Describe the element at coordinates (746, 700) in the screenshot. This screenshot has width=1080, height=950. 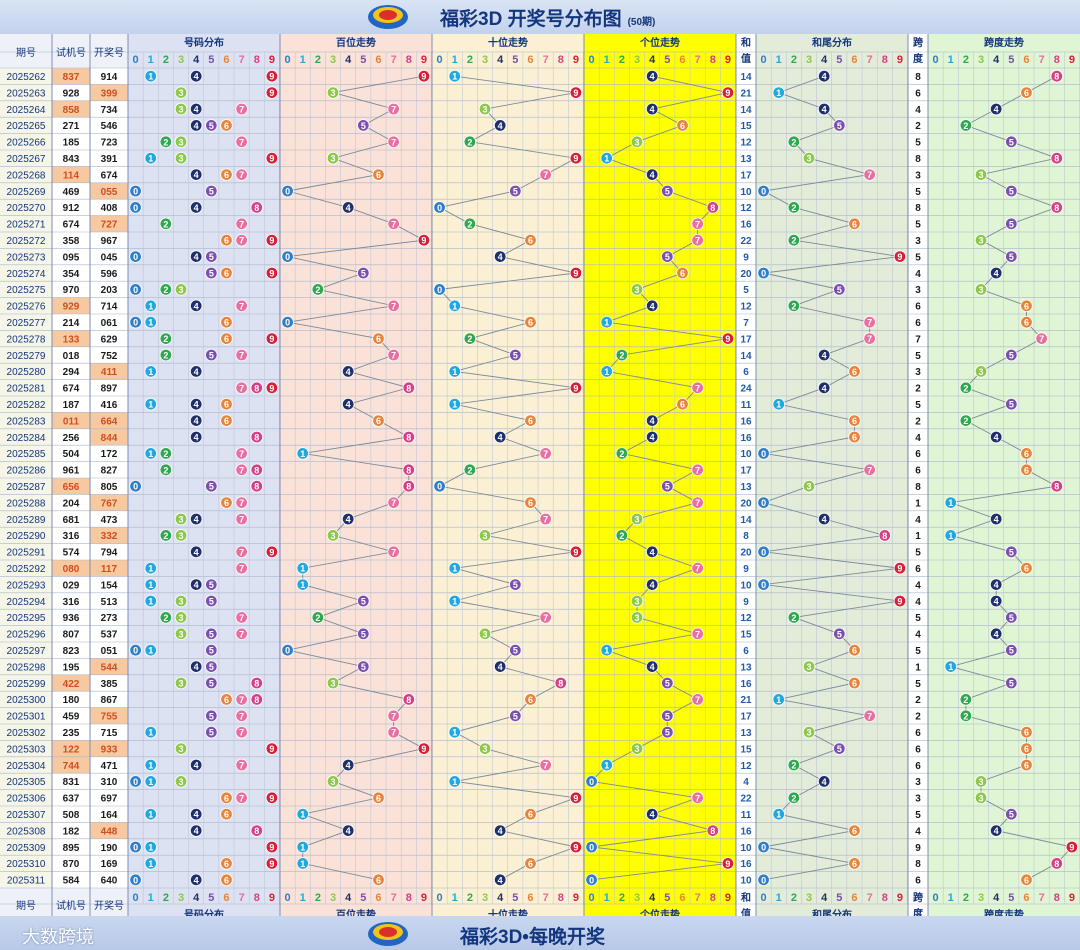
I see `sum-value: 21` at that location.